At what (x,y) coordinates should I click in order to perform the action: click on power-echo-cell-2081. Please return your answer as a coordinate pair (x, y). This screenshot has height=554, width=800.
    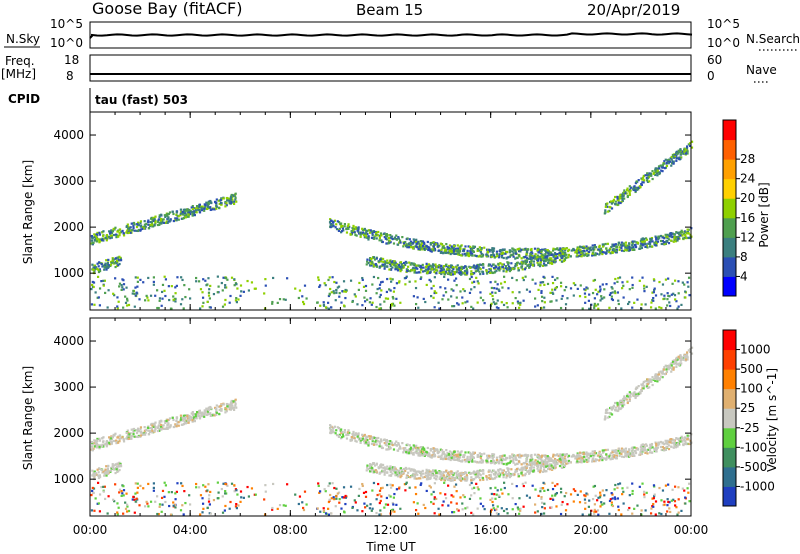
    Looking at the image, I should click on (612, 203).